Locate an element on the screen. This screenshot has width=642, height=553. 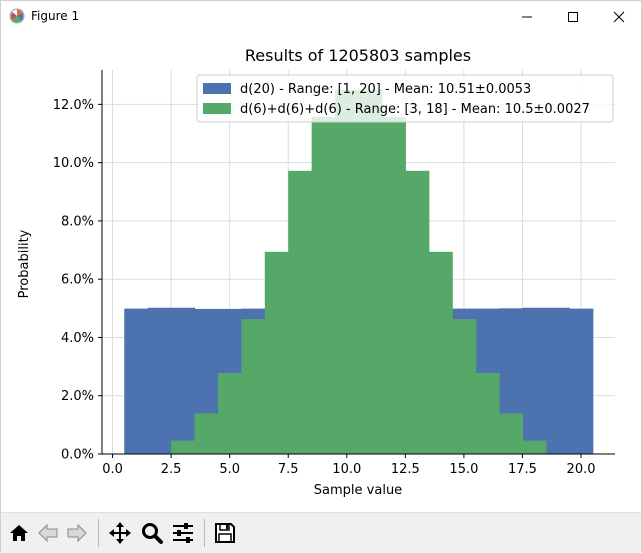
move-arrows-icon is located at coordinates (120, 533).